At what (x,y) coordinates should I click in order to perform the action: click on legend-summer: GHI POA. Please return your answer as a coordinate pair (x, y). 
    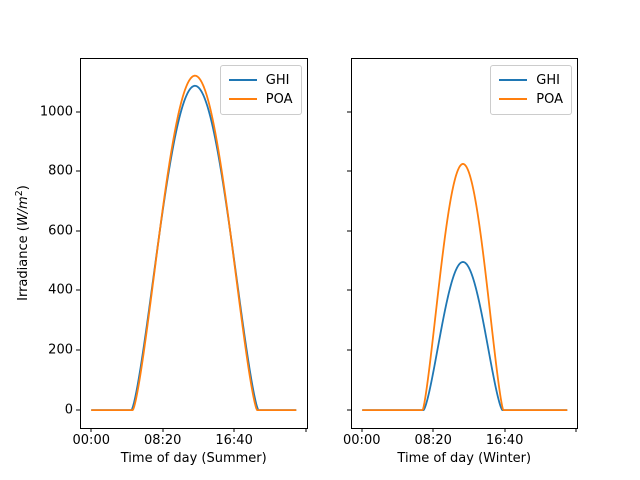
    Looking at the image, I should click on (260, 89).